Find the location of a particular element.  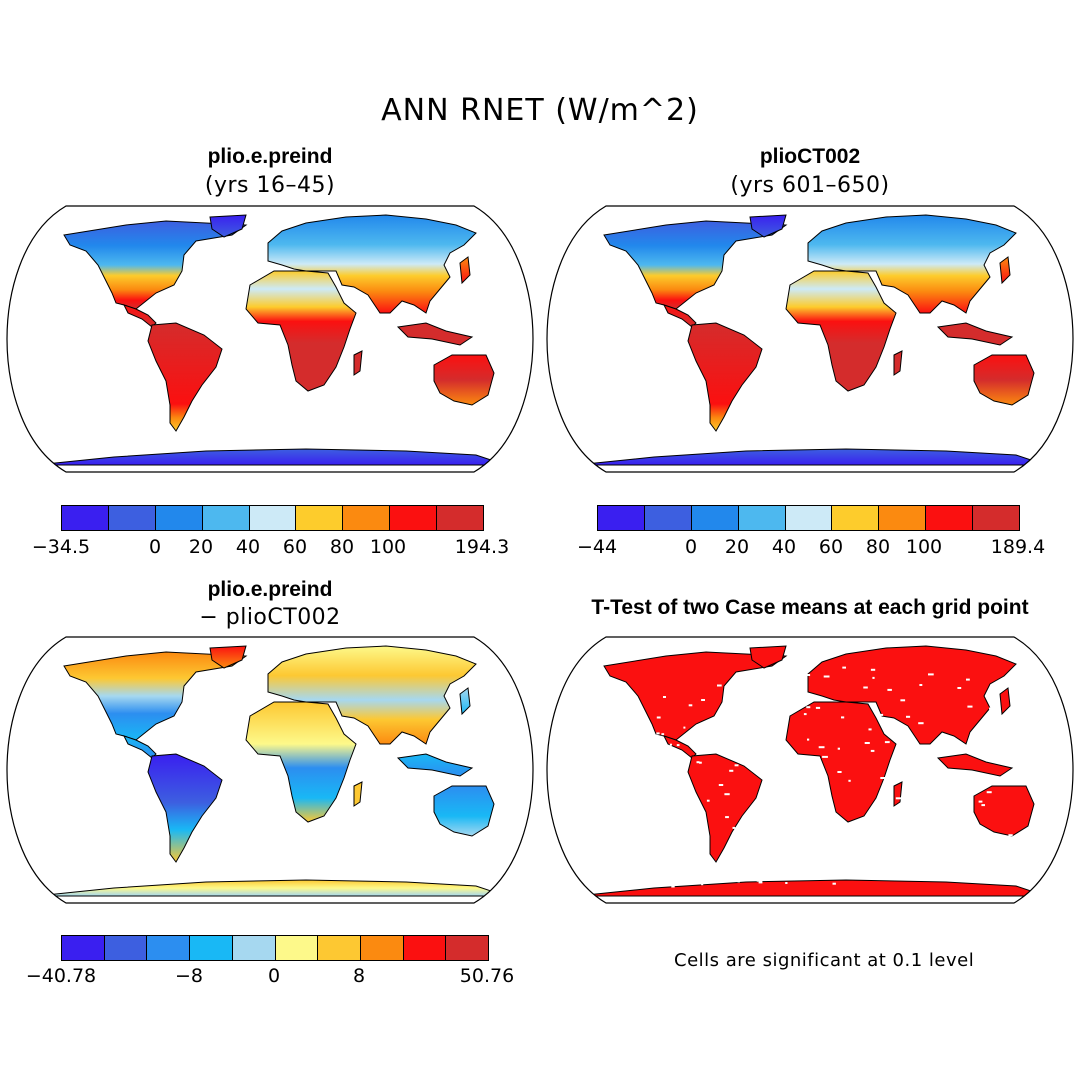

land-africa is located at coordinates (301, 331).